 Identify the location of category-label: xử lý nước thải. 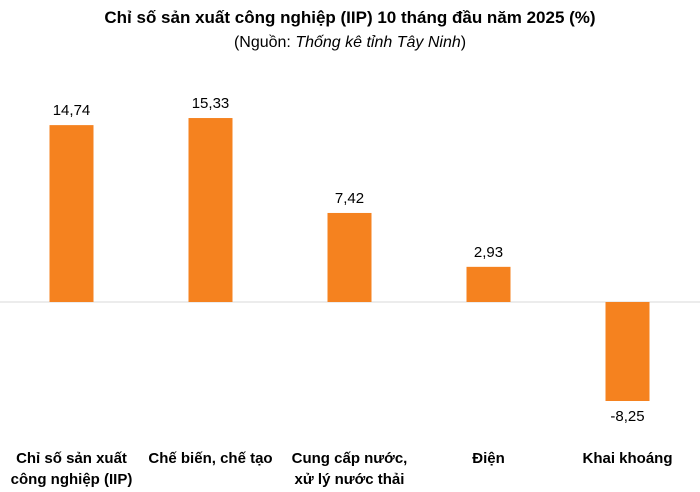
(350, 479).